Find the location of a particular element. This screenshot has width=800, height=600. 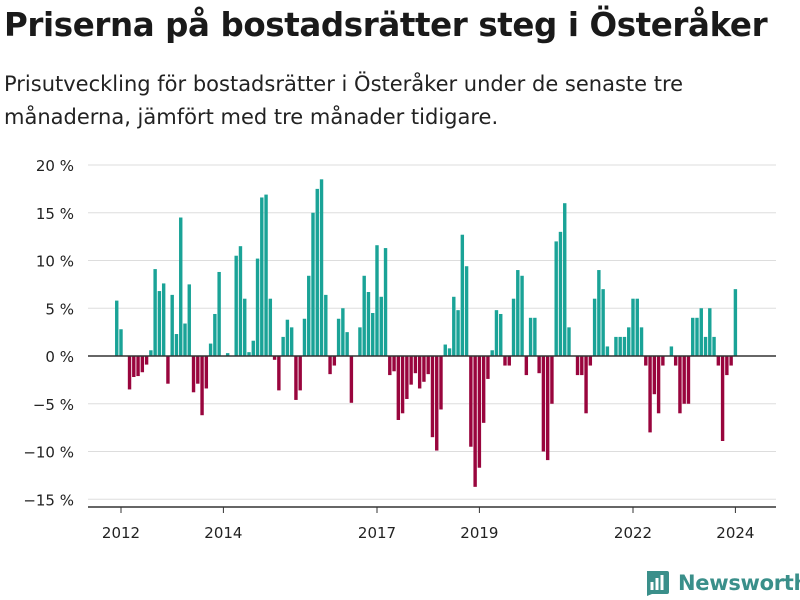

x-axis-ticks: 2012 2014 2017 2019 2022 2024 is located at coordinates (428, 524).